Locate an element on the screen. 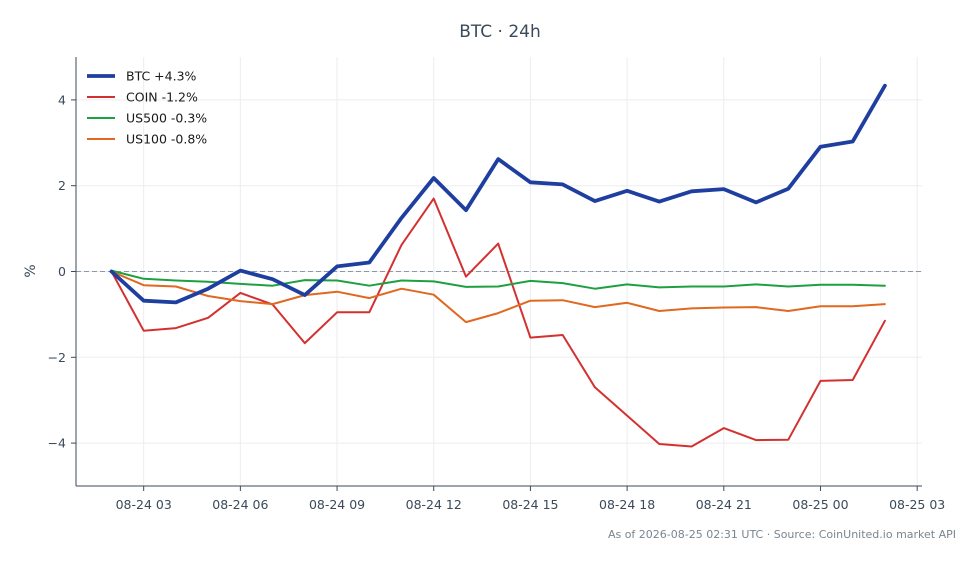  x-tick-label: 08-24 18 is located at coordinates (627, 504).